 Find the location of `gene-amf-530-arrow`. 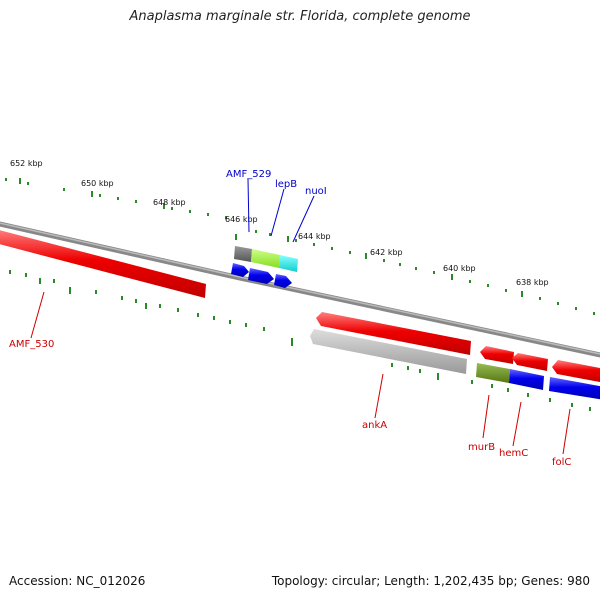

gene-amf-530-arrow is located at coordinates (103, 264).